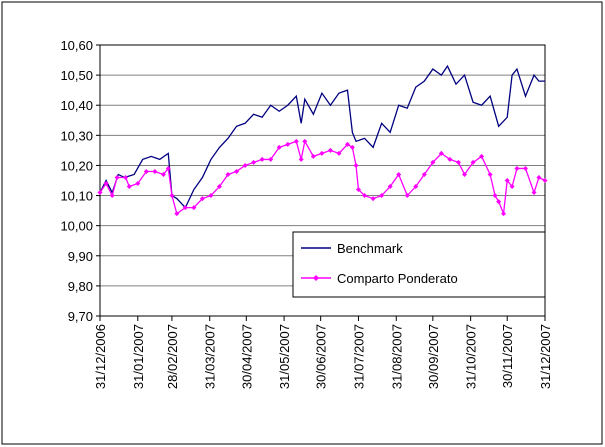  I want to click on x-tick-label: 30/06/2007, so click(321, 356).